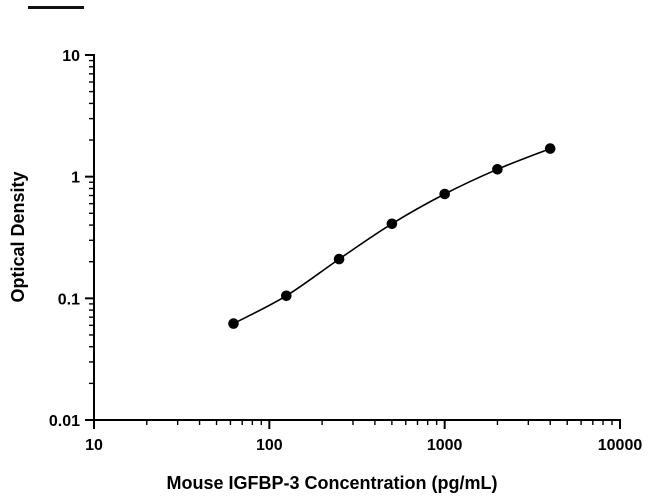 The image size is (650, 503). Describe the element at coordinates (94, 445) in the screenshot. I see `x-tick-label: 10` at that location.